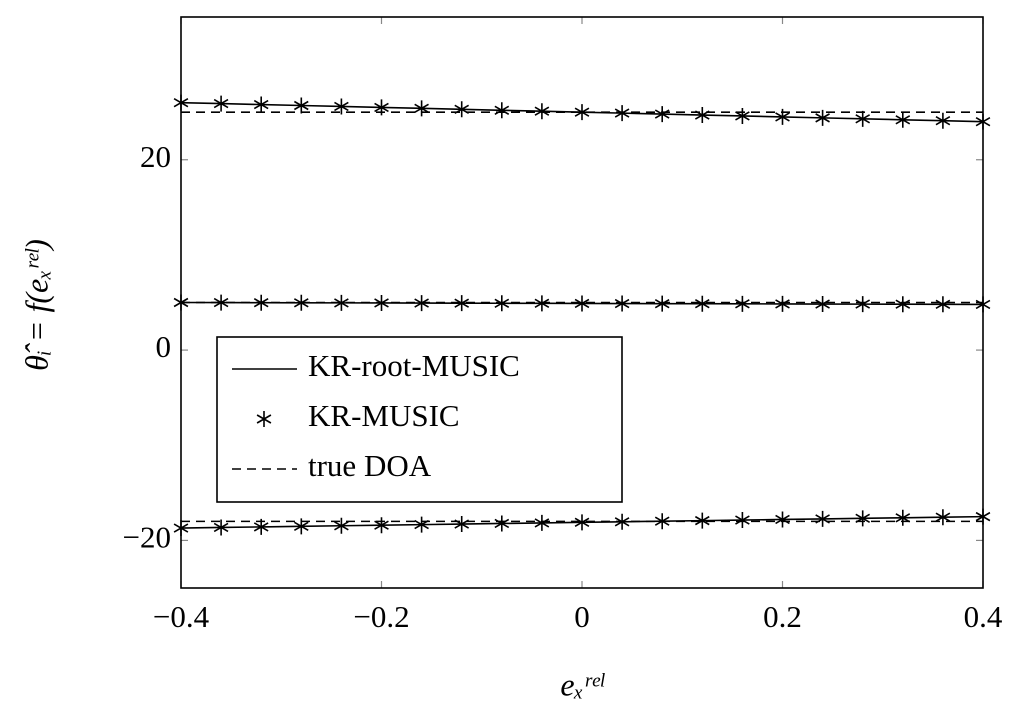 The width and height of the screenshot is (1024, 725). Describe the element at coordinates (181, 616) in the screenshot. I see `x-tick-label: −0.4` at that location.